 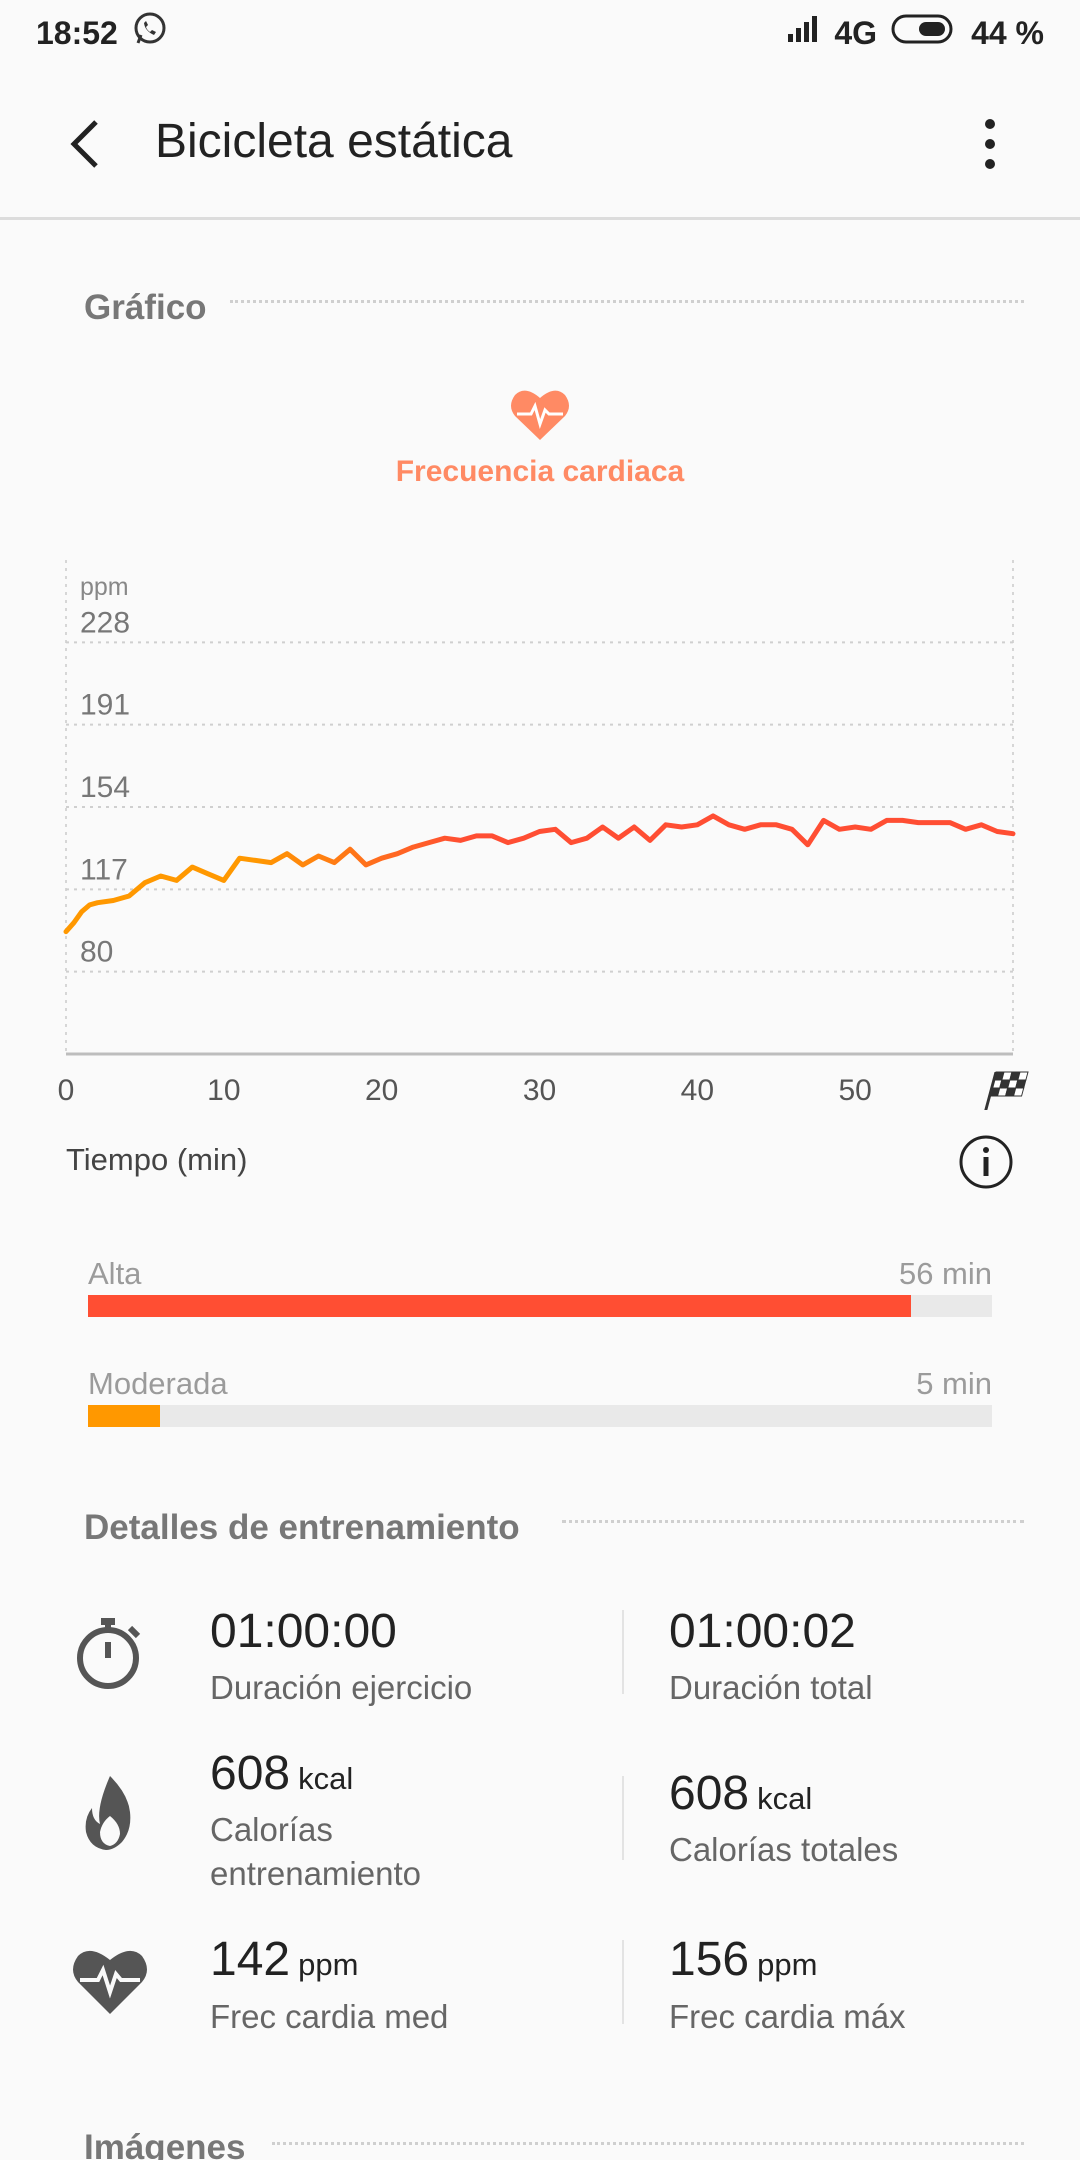 I want to click on details-section-title: Detalles de entrenamiento, so click(x=302, y=1527).